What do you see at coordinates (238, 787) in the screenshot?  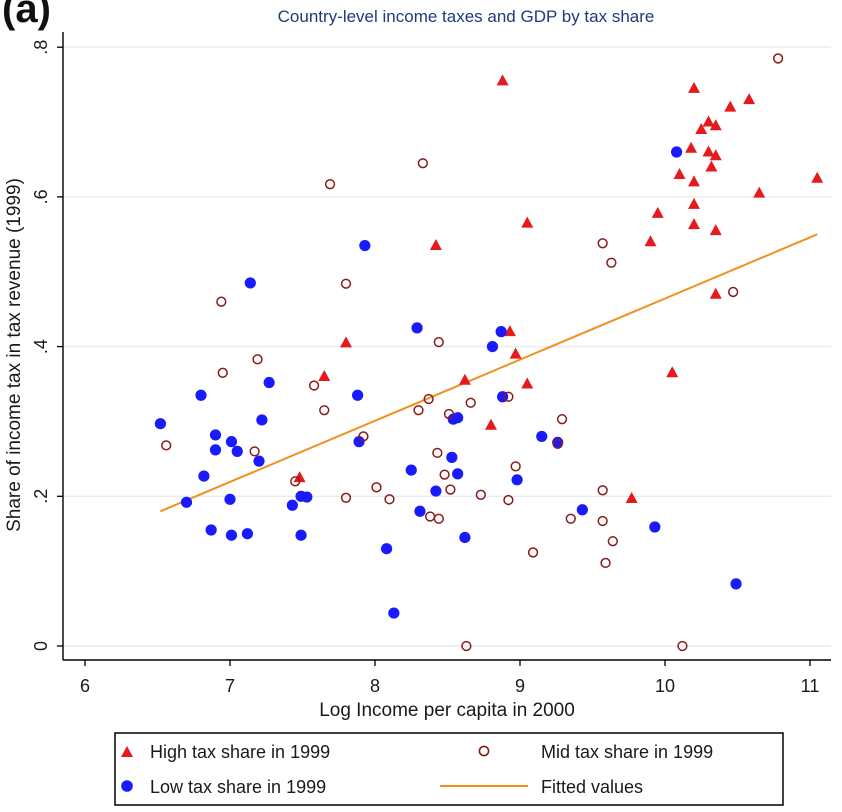 I see `legend-low-label: Low tax share in 1999` at bounding box center [238, 787].